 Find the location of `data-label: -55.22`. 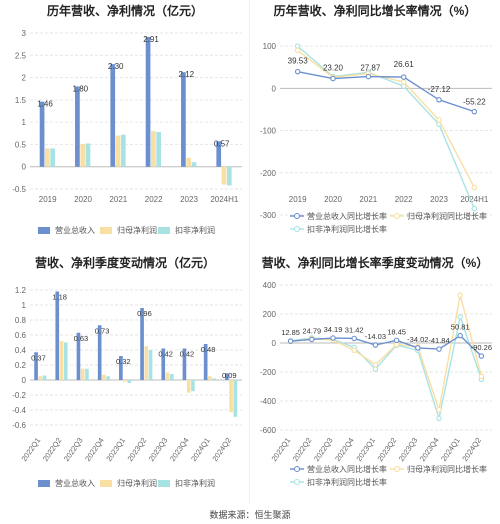

data-label: -55.22 is located at coordinates (474, 102).